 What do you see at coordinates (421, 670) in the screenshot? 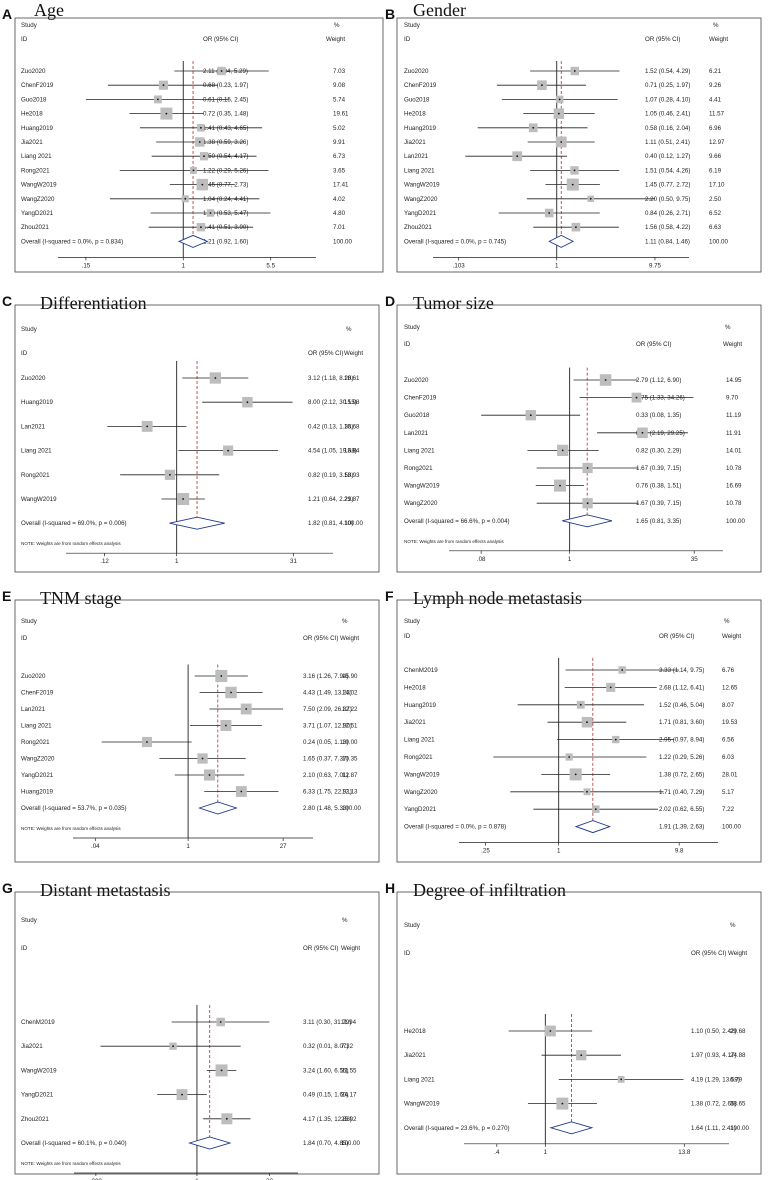
I see `study-id: ChenM2019` at bounding box center [421, 670].